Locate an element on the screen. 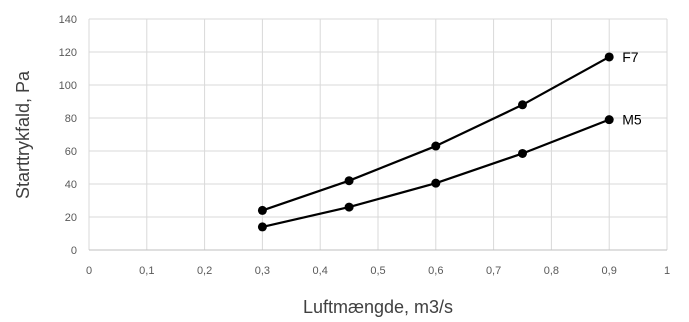 Image resolution: width=689 pixels, height=322 pixels. series-label-m5: M5 is located at coordinates (632, 120).